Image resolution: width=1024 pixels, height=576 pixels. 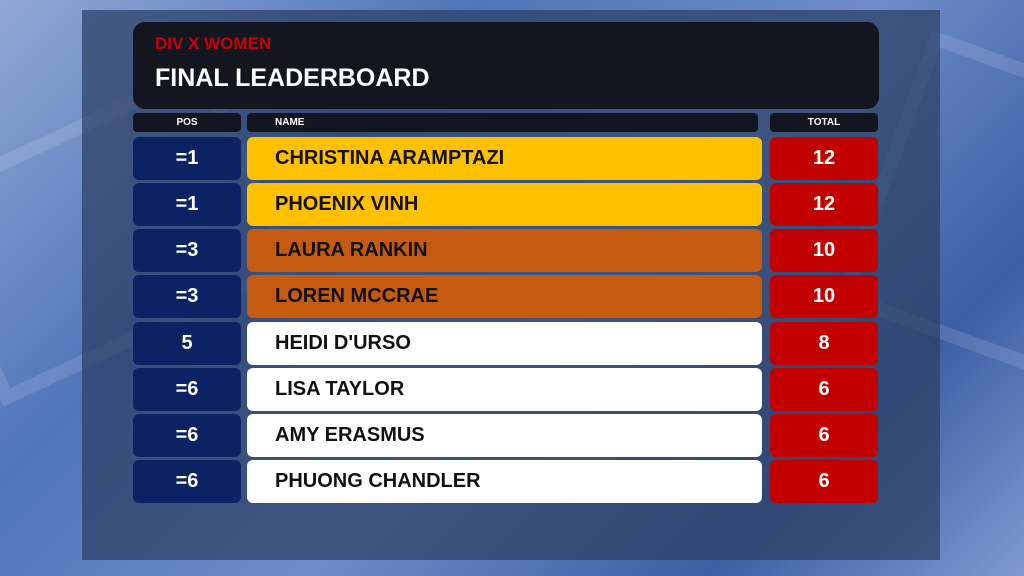 I want to click on name-cell: PHOENIX VINH, so click(x=504, y=204).